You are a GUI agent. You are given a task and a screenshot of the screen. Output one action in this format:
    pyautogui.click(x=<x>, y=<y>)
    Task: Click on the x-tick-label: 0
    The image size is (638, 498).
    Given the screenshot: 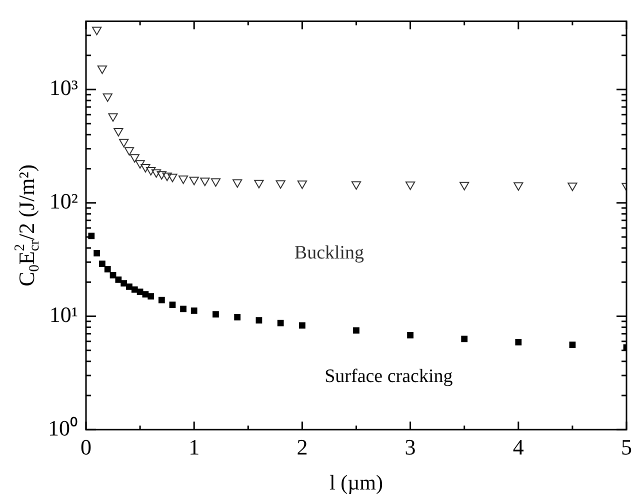 What is the action you would take?
    pyautogui.click(x=86, y=447)
    